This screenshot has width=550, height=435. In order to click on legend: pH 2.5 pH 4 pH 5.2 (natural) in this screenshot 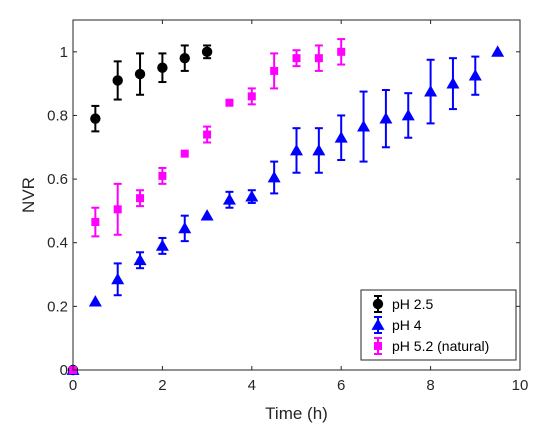, I will do `click(438, 325)`.